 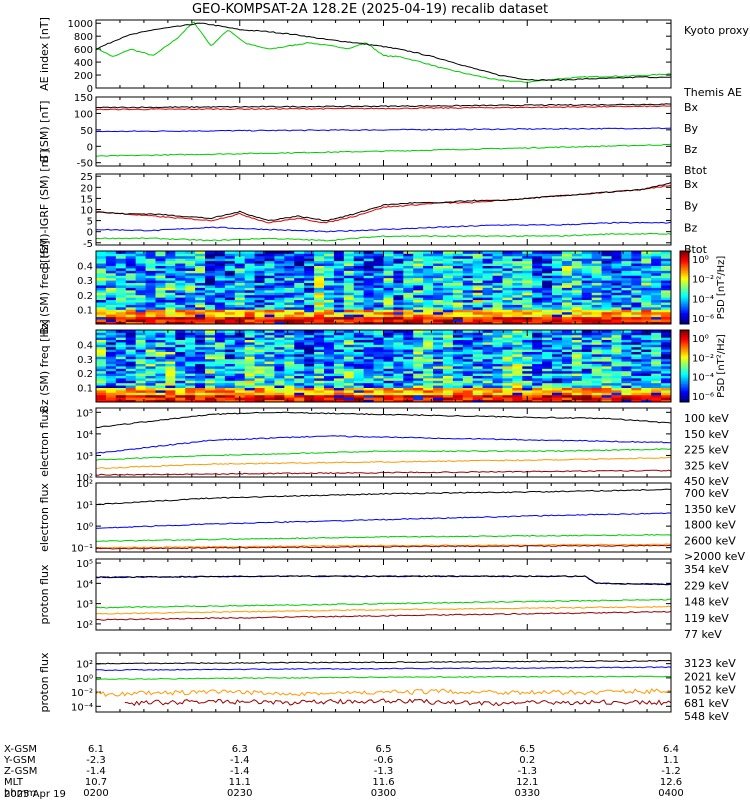 What do you see at coordinates (383, 497) in the screenshot?
I see `series-line-700-kev` at bounding box center [383, 497].